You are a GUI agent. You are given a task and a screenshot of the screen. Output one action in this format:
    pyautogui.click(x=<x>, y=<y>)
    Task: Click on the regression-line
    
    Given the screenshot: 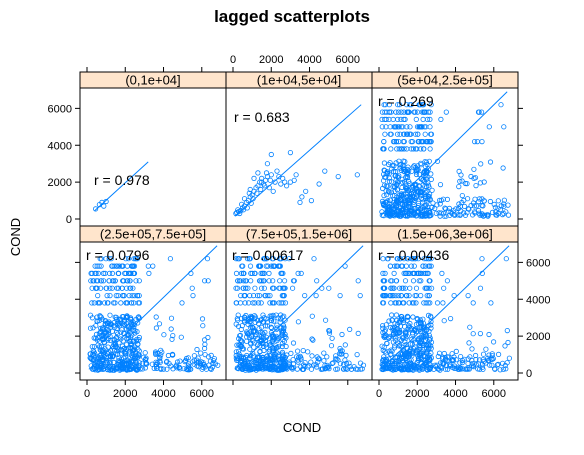 What is the action you would take?
    pyautogui.click(x=121, y=186)
    